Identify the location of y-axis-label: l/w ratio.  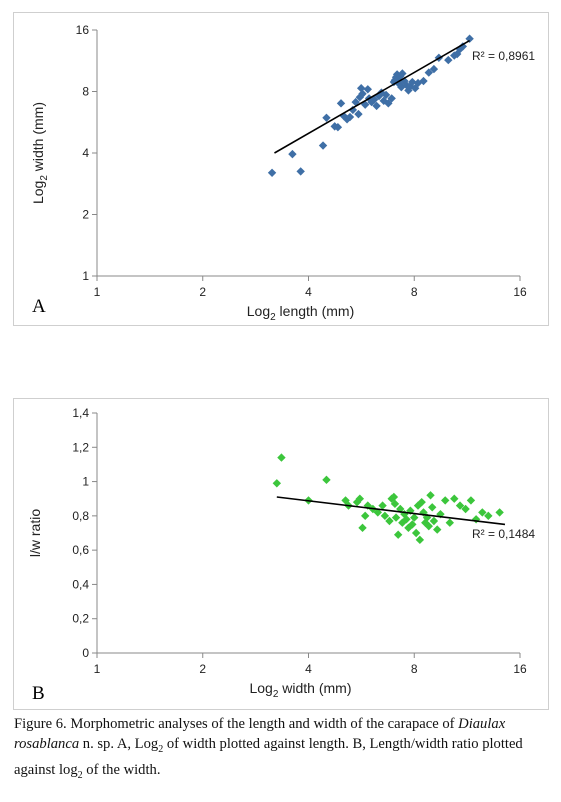
(35, 533).